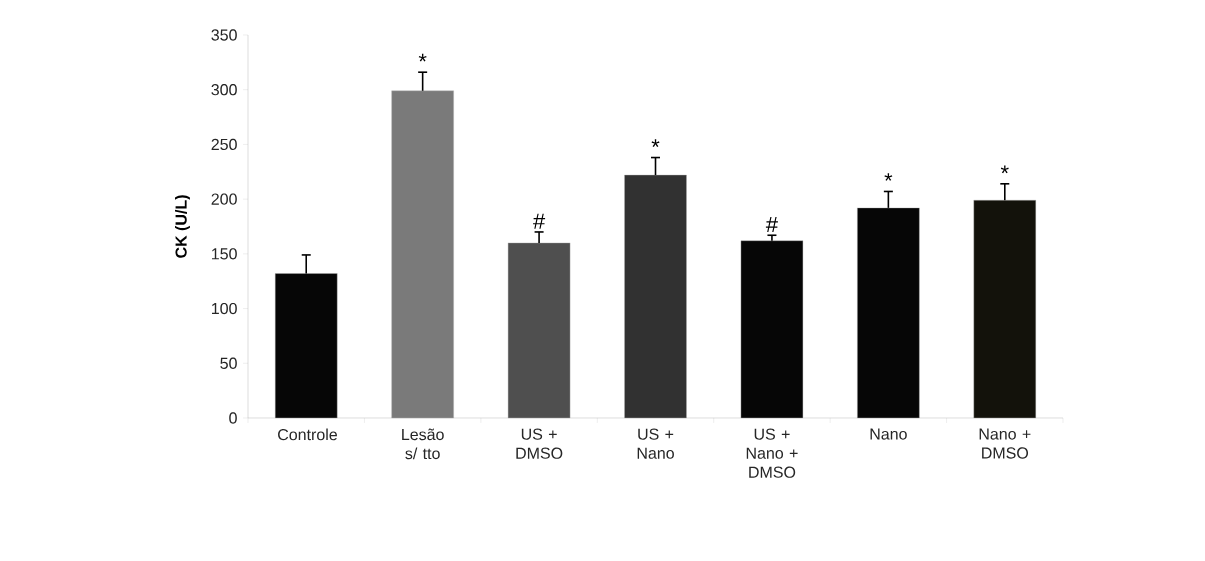 This screenshot has height=561, width=1205. I want to click on x-tick-label: Nano, so click(888, 434).